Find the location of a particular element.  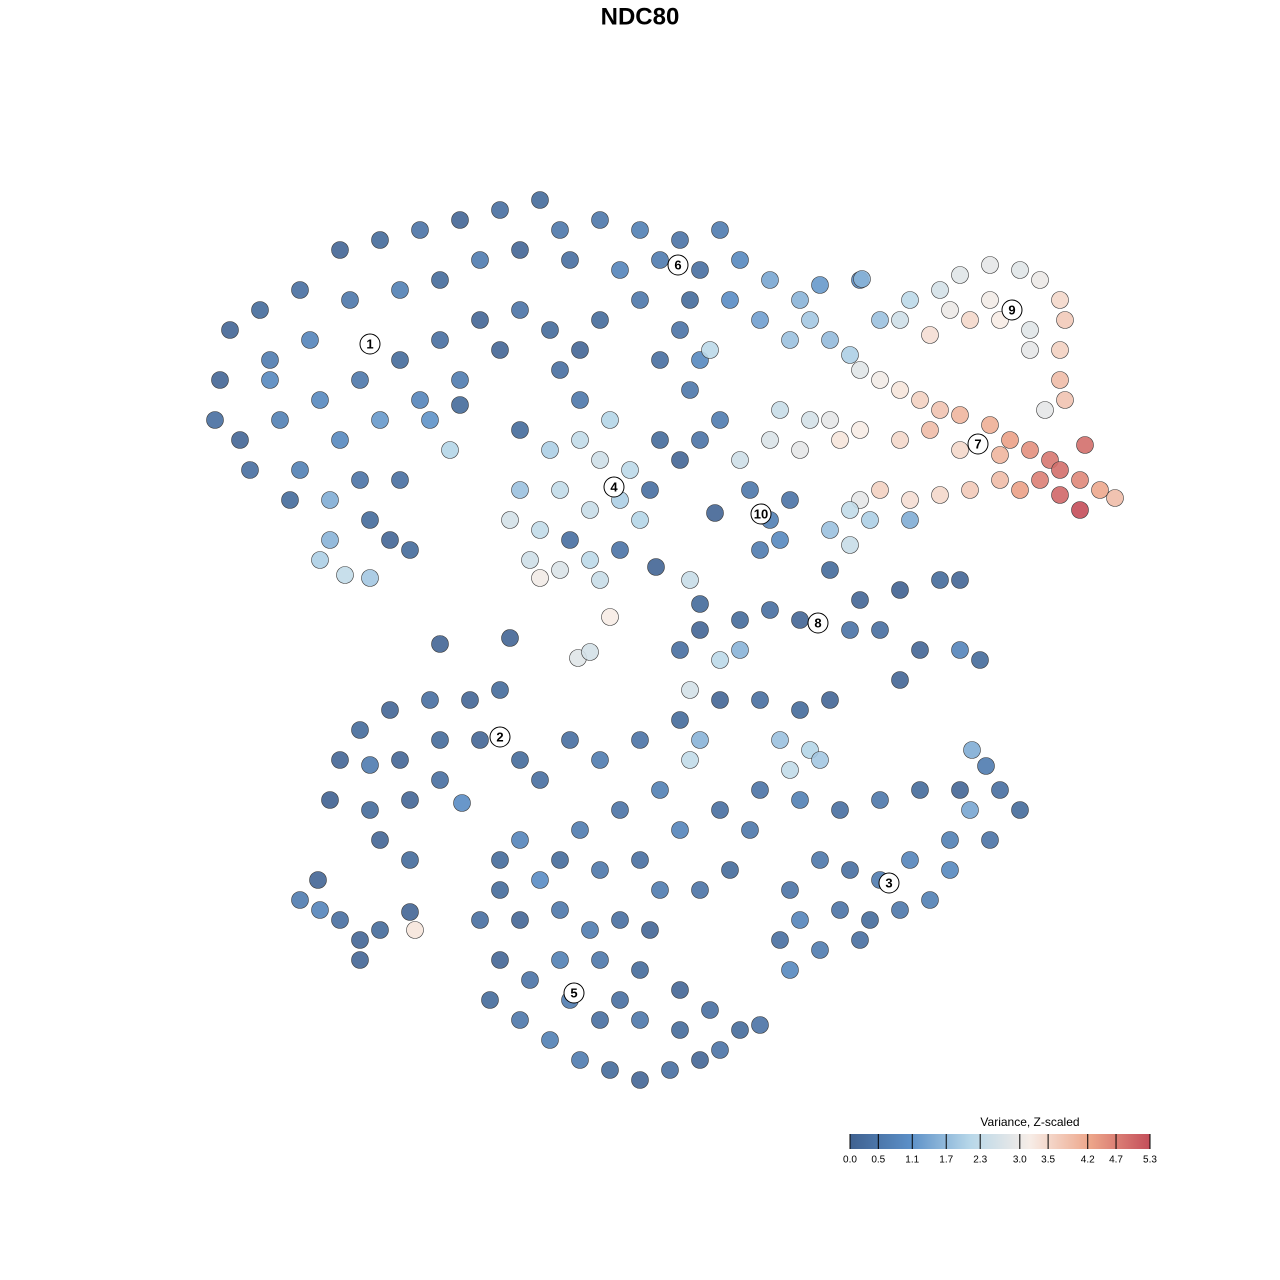

colorbar-tick-label: 5.3 is located at coordinates (1150, 1160).